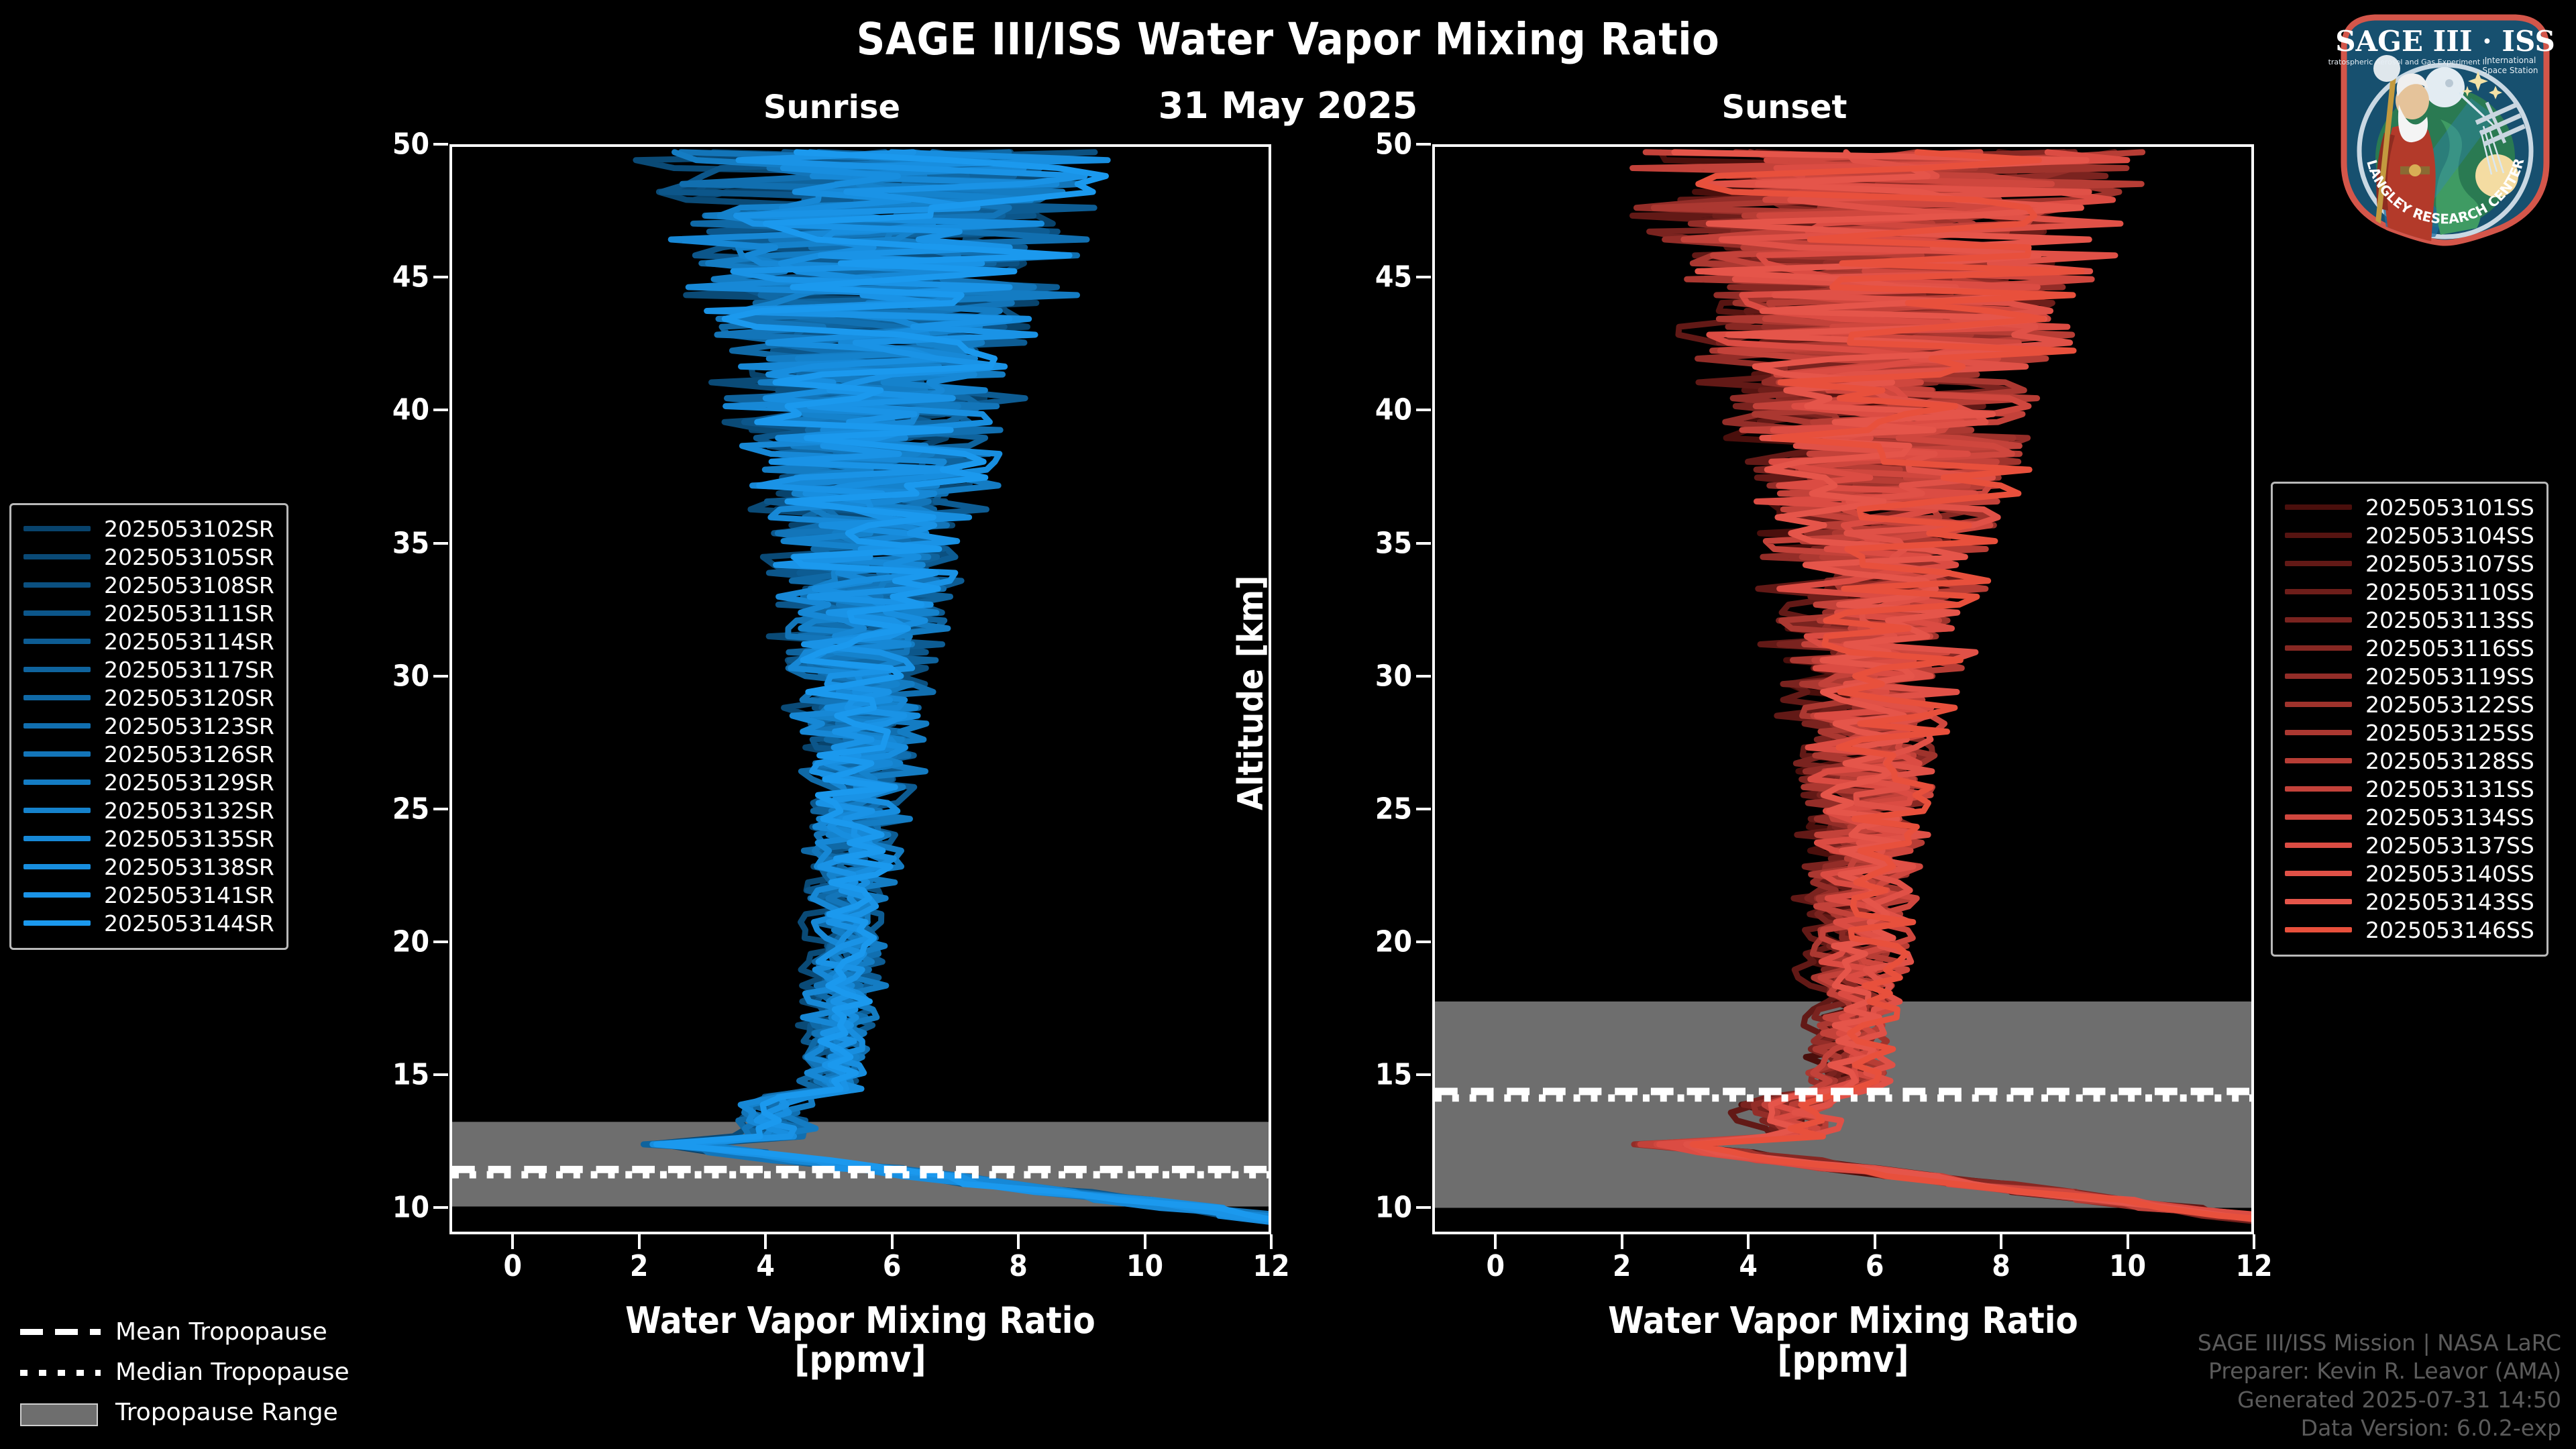 This screenshot has width=2576, height=1449. I want to click on legend-event-id: 2025053125SS, so click(2449, 732).